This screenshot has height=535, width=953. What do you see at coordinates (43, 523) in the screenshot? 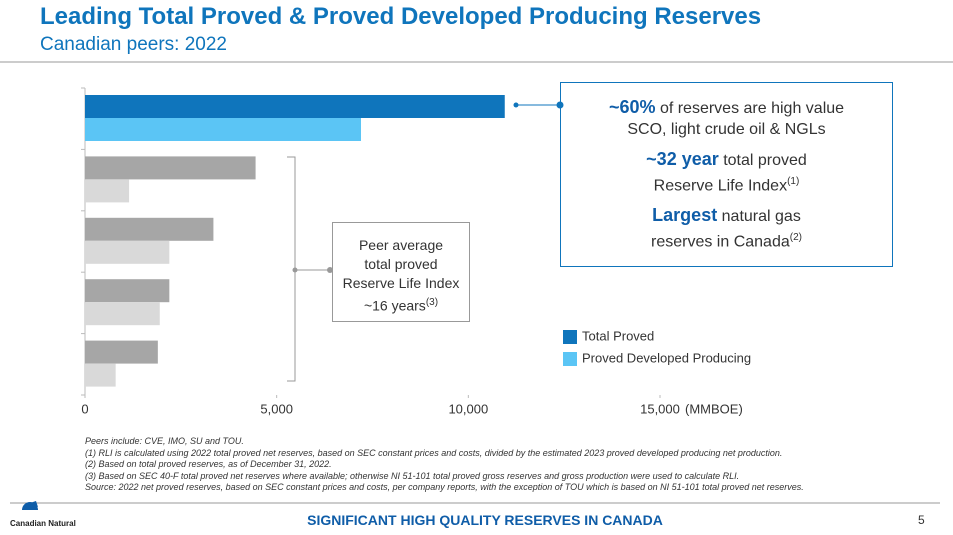
I see `logo-text: Canadian Natural` at bounding box center [43, 523].